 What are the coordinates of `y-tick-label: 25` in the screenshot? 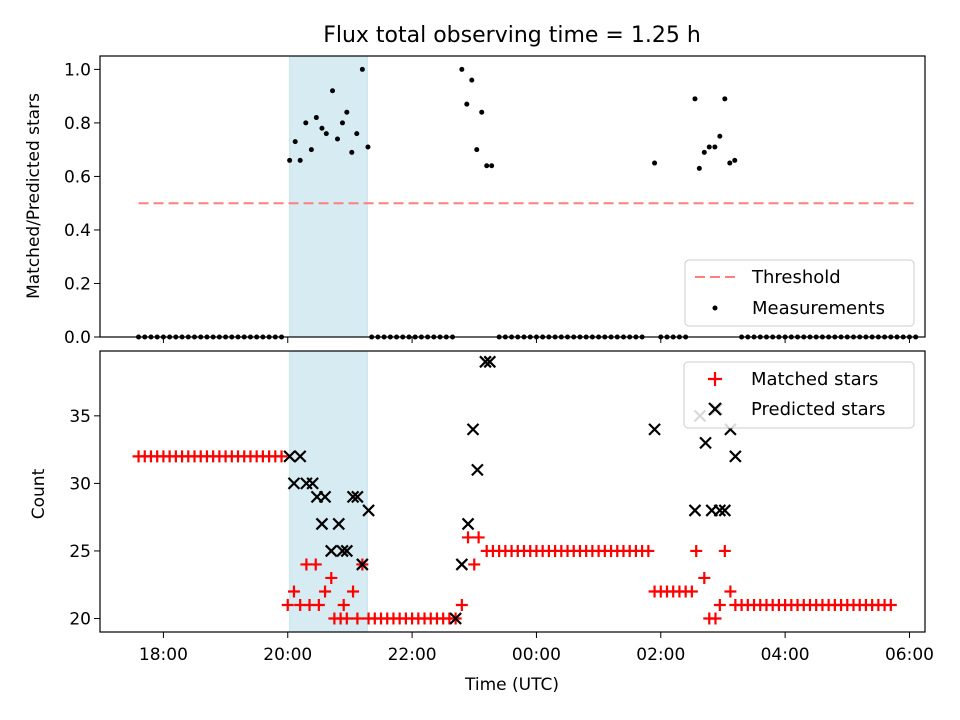 It's located at (80, 552).